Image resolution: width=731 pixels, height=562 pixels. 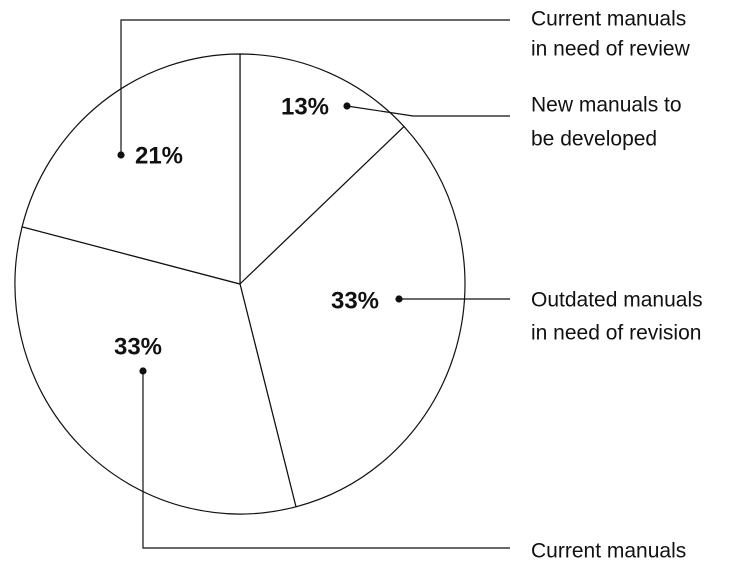 What do you see at coordinates (594, 139) in the screenshot?
I see `slice-category-label: be developed` at bounding box center [594, 139].